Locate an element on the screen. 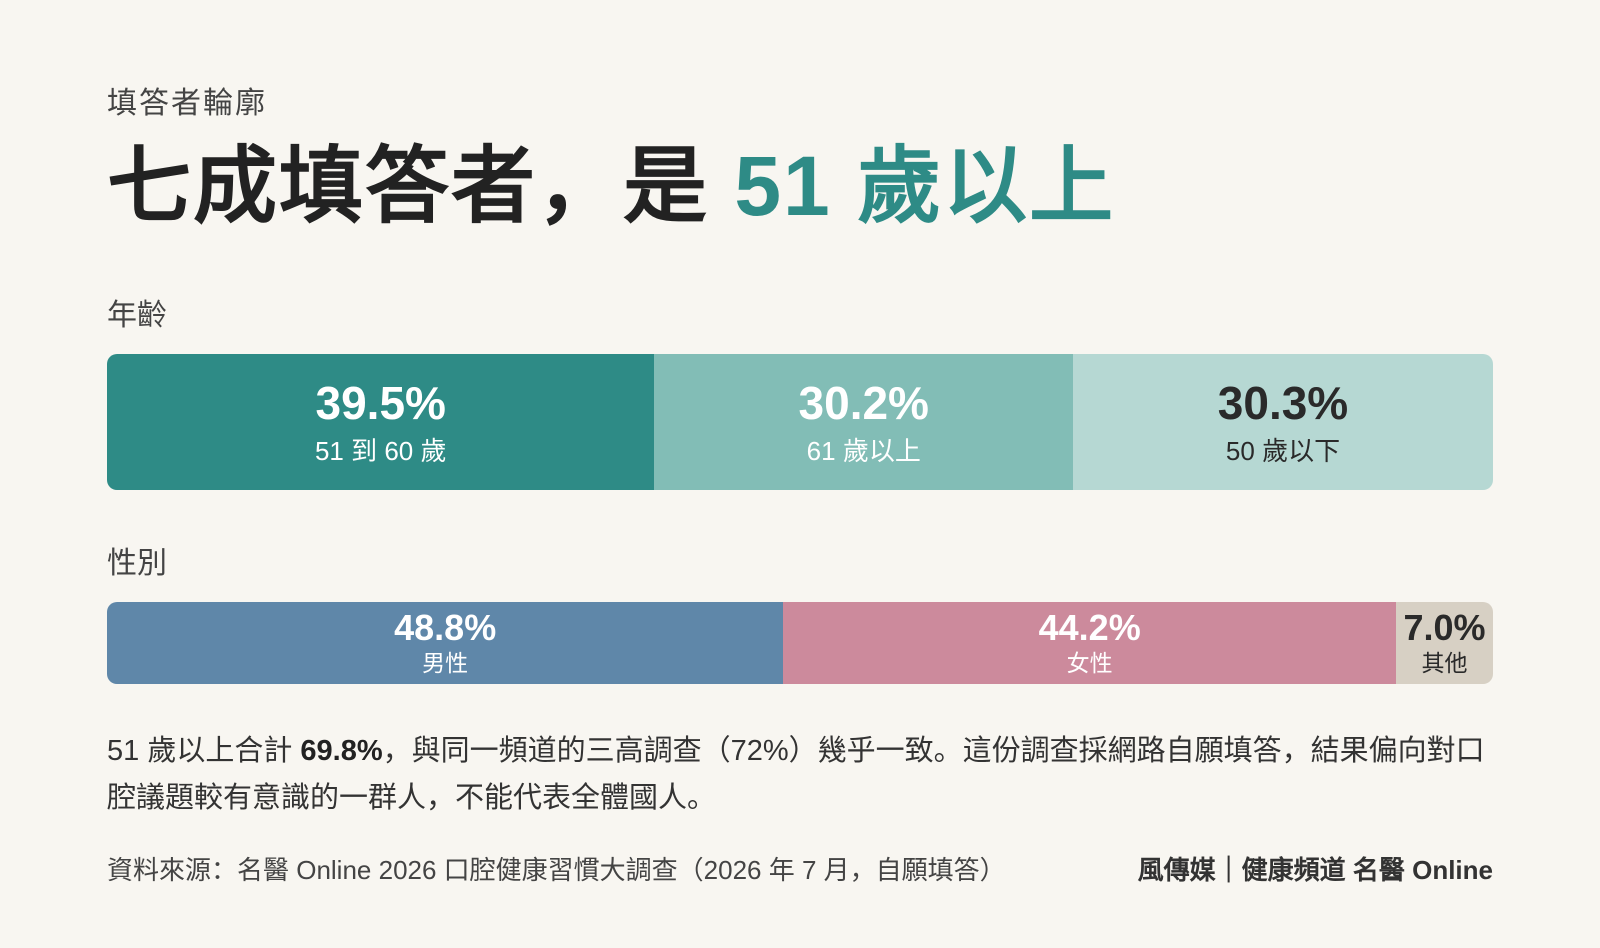 This screenshot has width=1600, height=948. headline-accent: 51 歲以上 is located at coordinates (925, 186).